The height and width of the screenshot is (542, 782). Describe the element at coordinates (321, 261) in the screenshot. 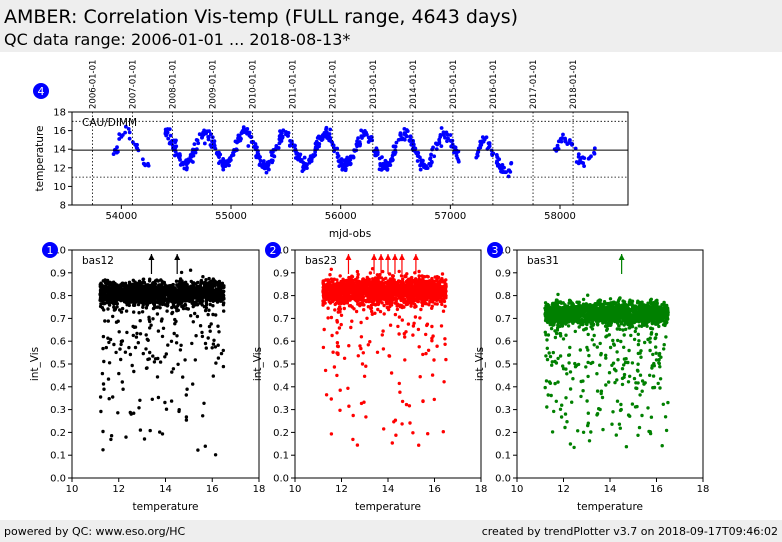

I see `panel-label: bas23` at that location.